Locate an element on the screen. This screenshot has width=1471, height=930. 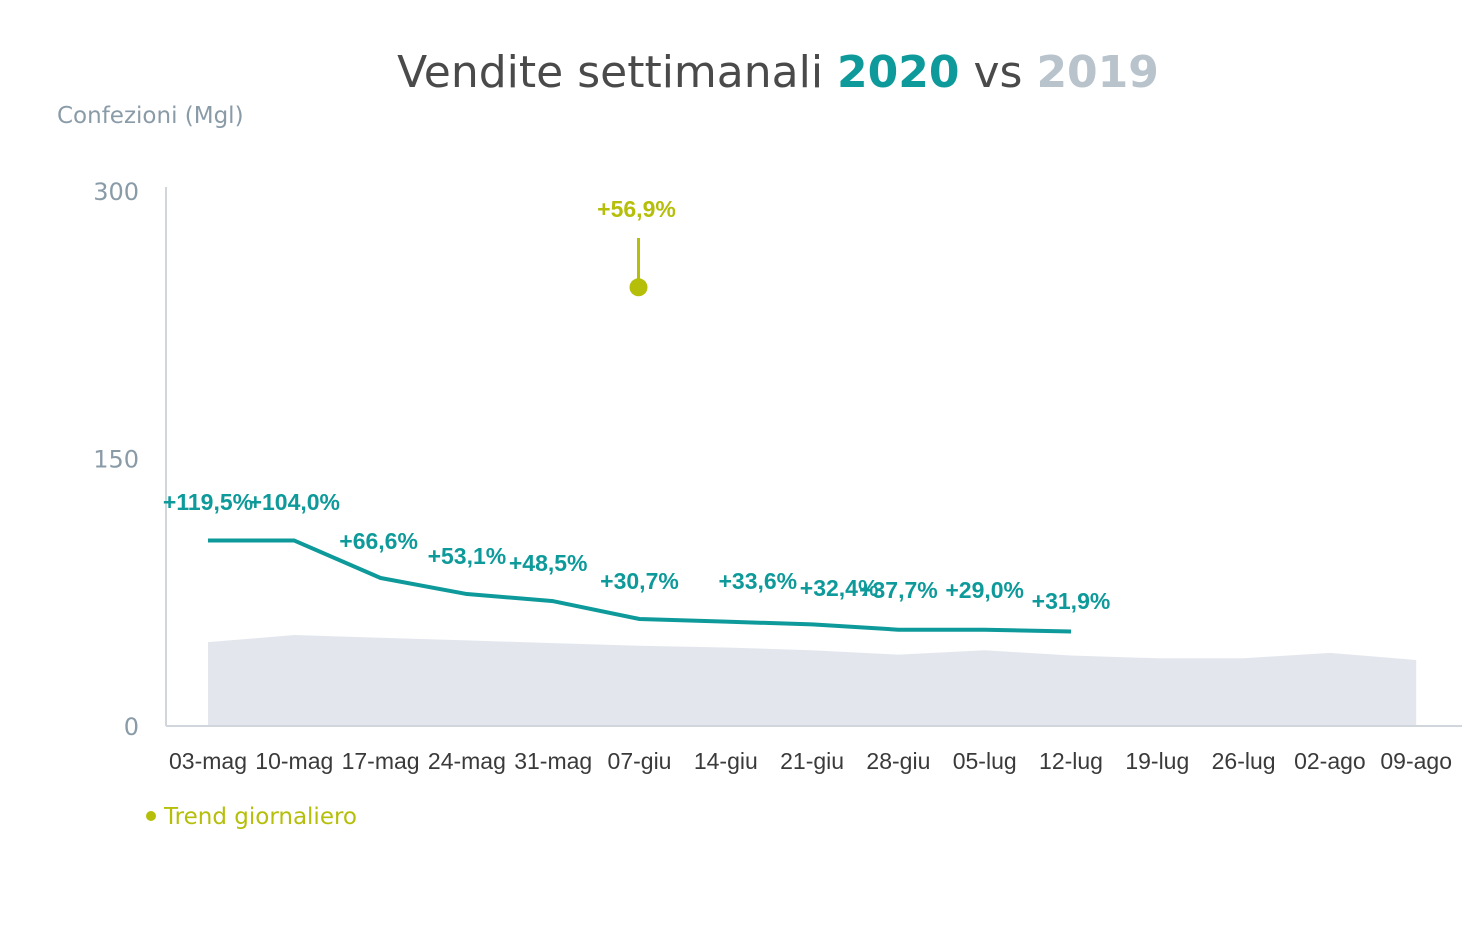
x-tick-21-giu: 21-giu is located at coordinates (812, 761).